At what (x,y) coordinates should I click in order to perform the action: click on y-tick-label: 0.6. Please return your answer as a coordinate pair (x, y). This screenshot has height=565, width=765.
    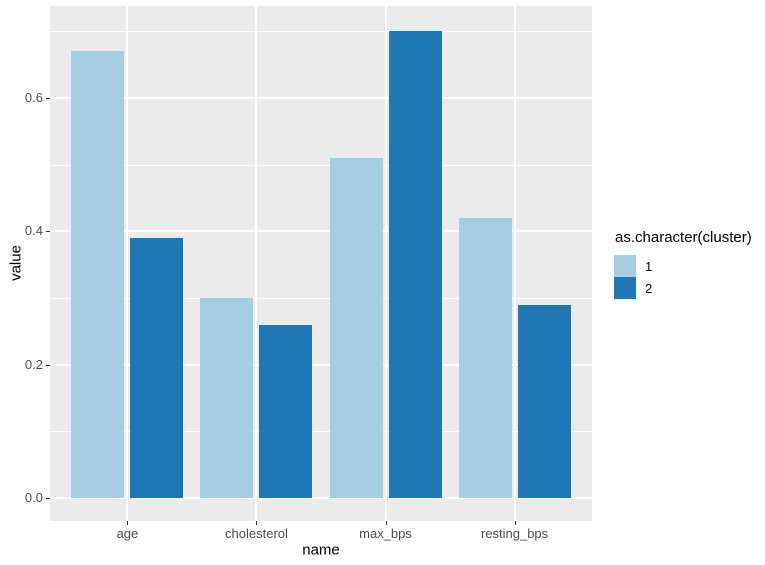
    Looking at the image, I should click on (33, 98).